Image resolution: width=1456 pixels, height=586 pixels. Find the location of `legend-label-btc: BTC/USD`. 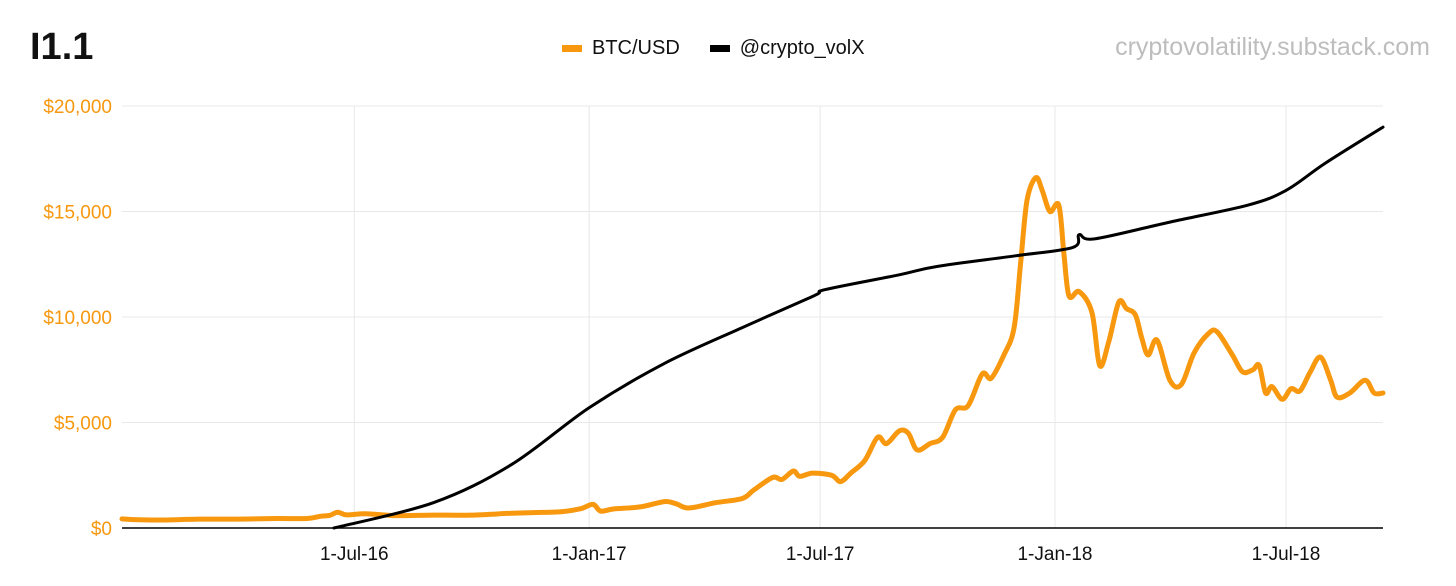

legend-label-btc: BTC/USD is located at coordinates (636, 48).